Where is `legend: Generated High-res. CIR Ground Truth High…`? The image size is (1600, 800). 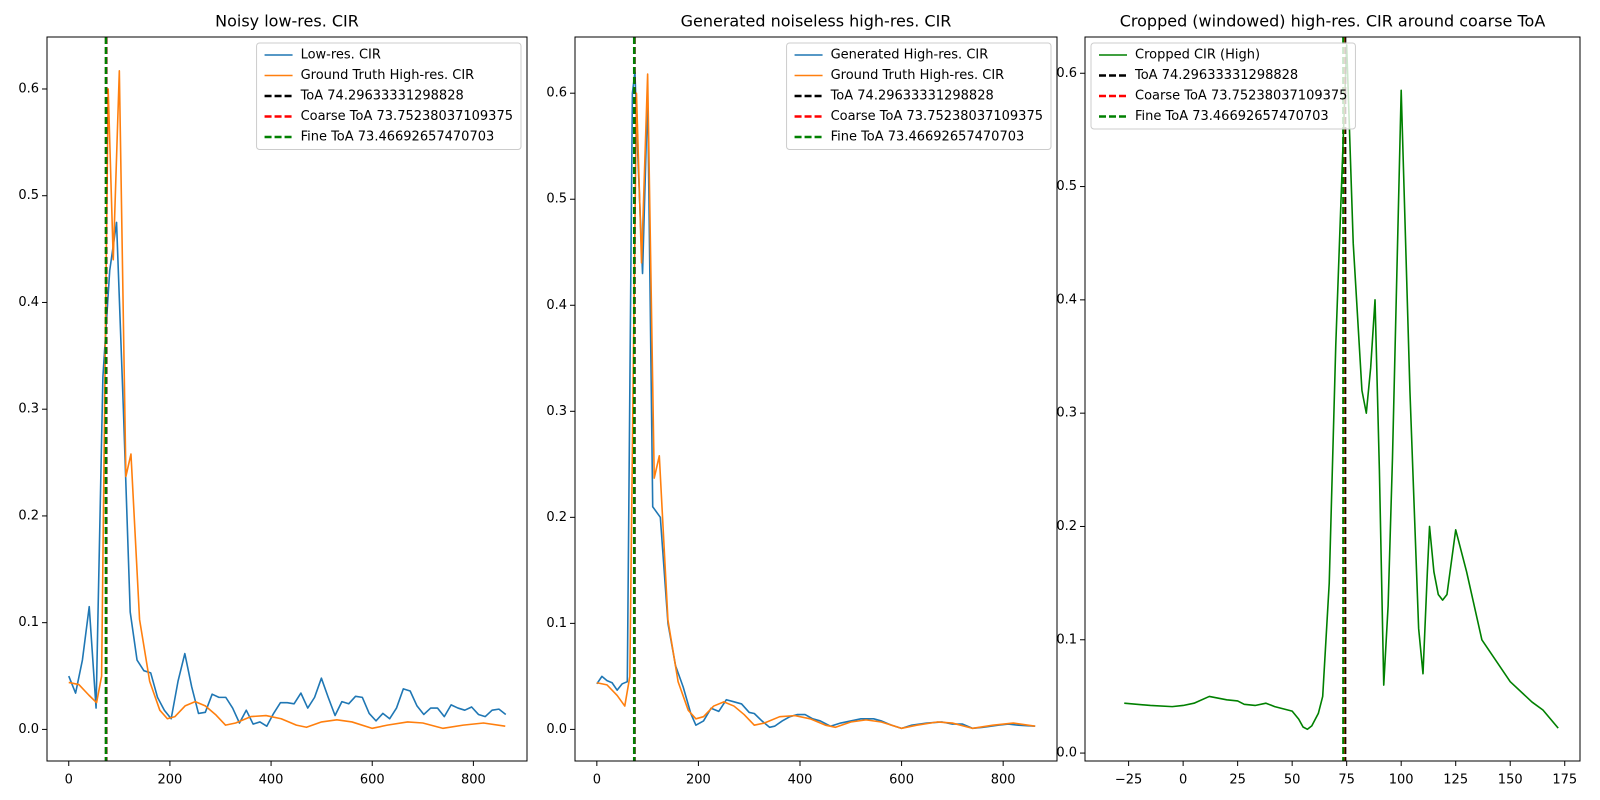 legend: Generated High-res. CIR Ground Truth High… is located at coordinates (919, 96).